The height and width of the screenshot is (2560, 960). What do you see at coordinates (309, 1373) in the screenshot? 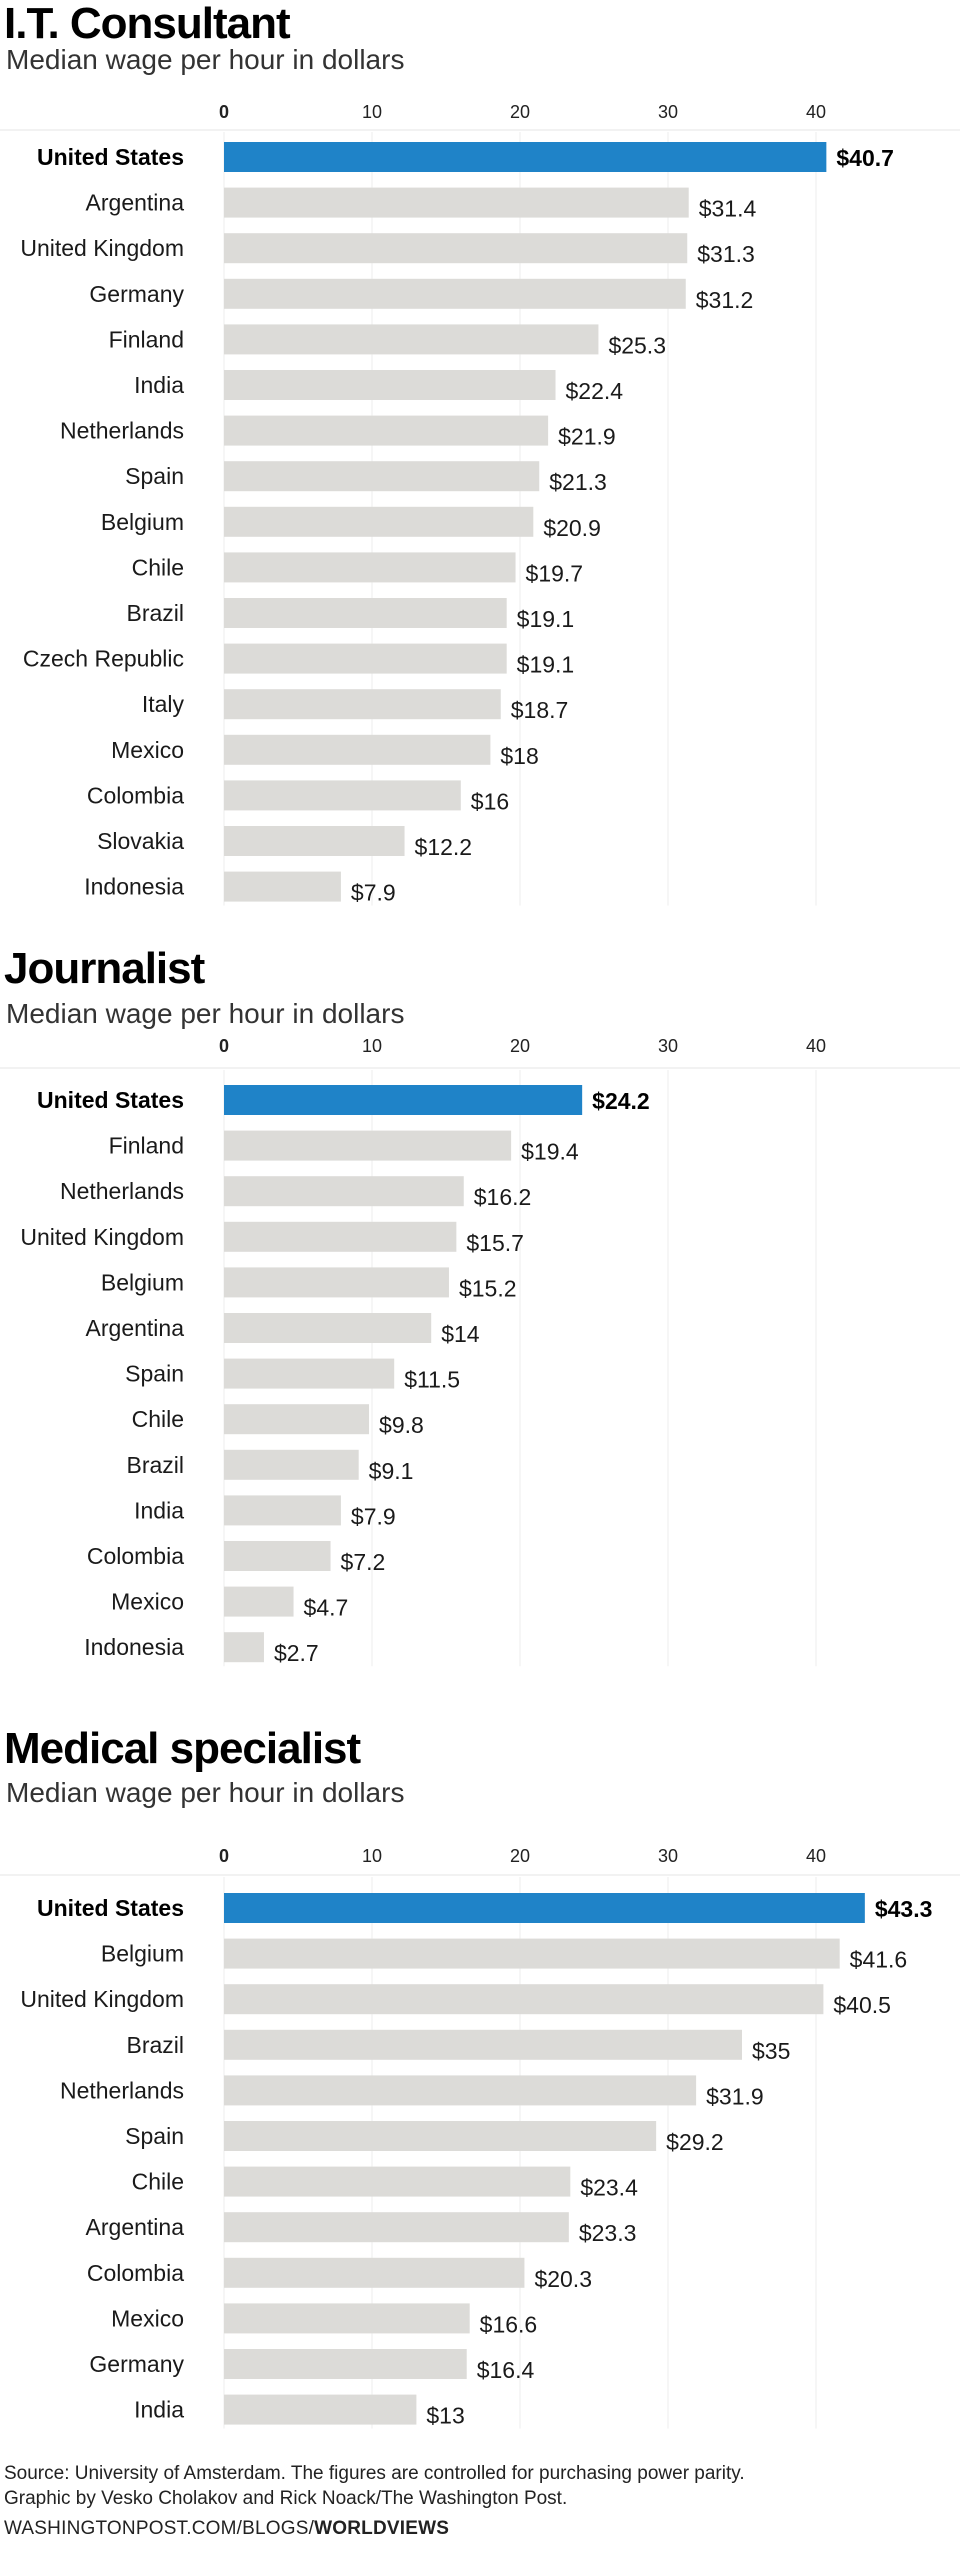
I see `bar-spain` at bounding box center [309, 1373].